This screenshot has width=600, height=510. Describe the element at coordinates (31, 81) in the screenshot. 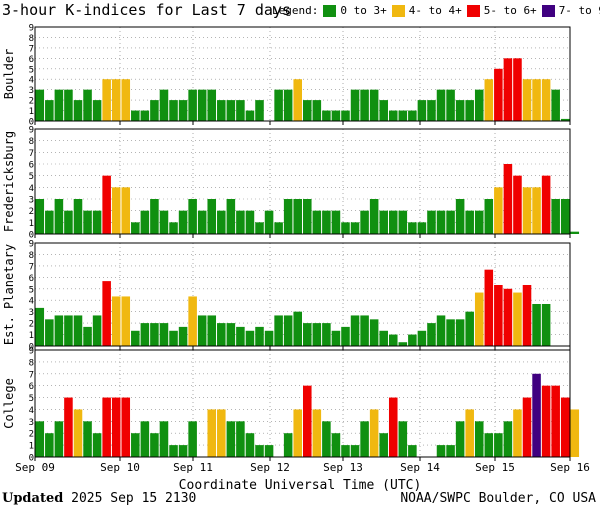

I see `y-tick-label: 4` at that location.